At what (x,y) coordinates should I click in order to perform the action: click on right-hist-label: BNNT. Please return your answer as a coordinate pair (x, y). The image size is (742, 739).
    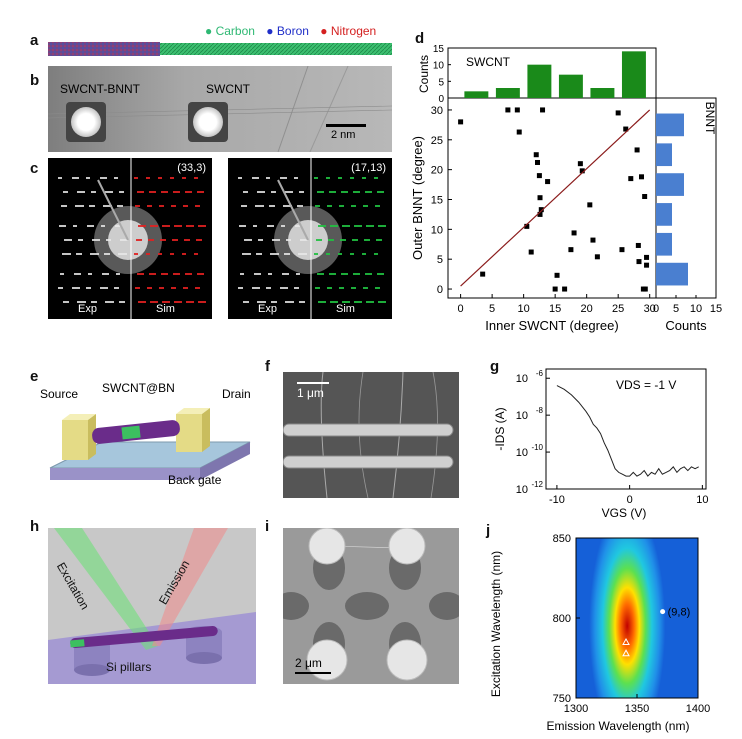
    Looking at the image, I should click on (710, 118).